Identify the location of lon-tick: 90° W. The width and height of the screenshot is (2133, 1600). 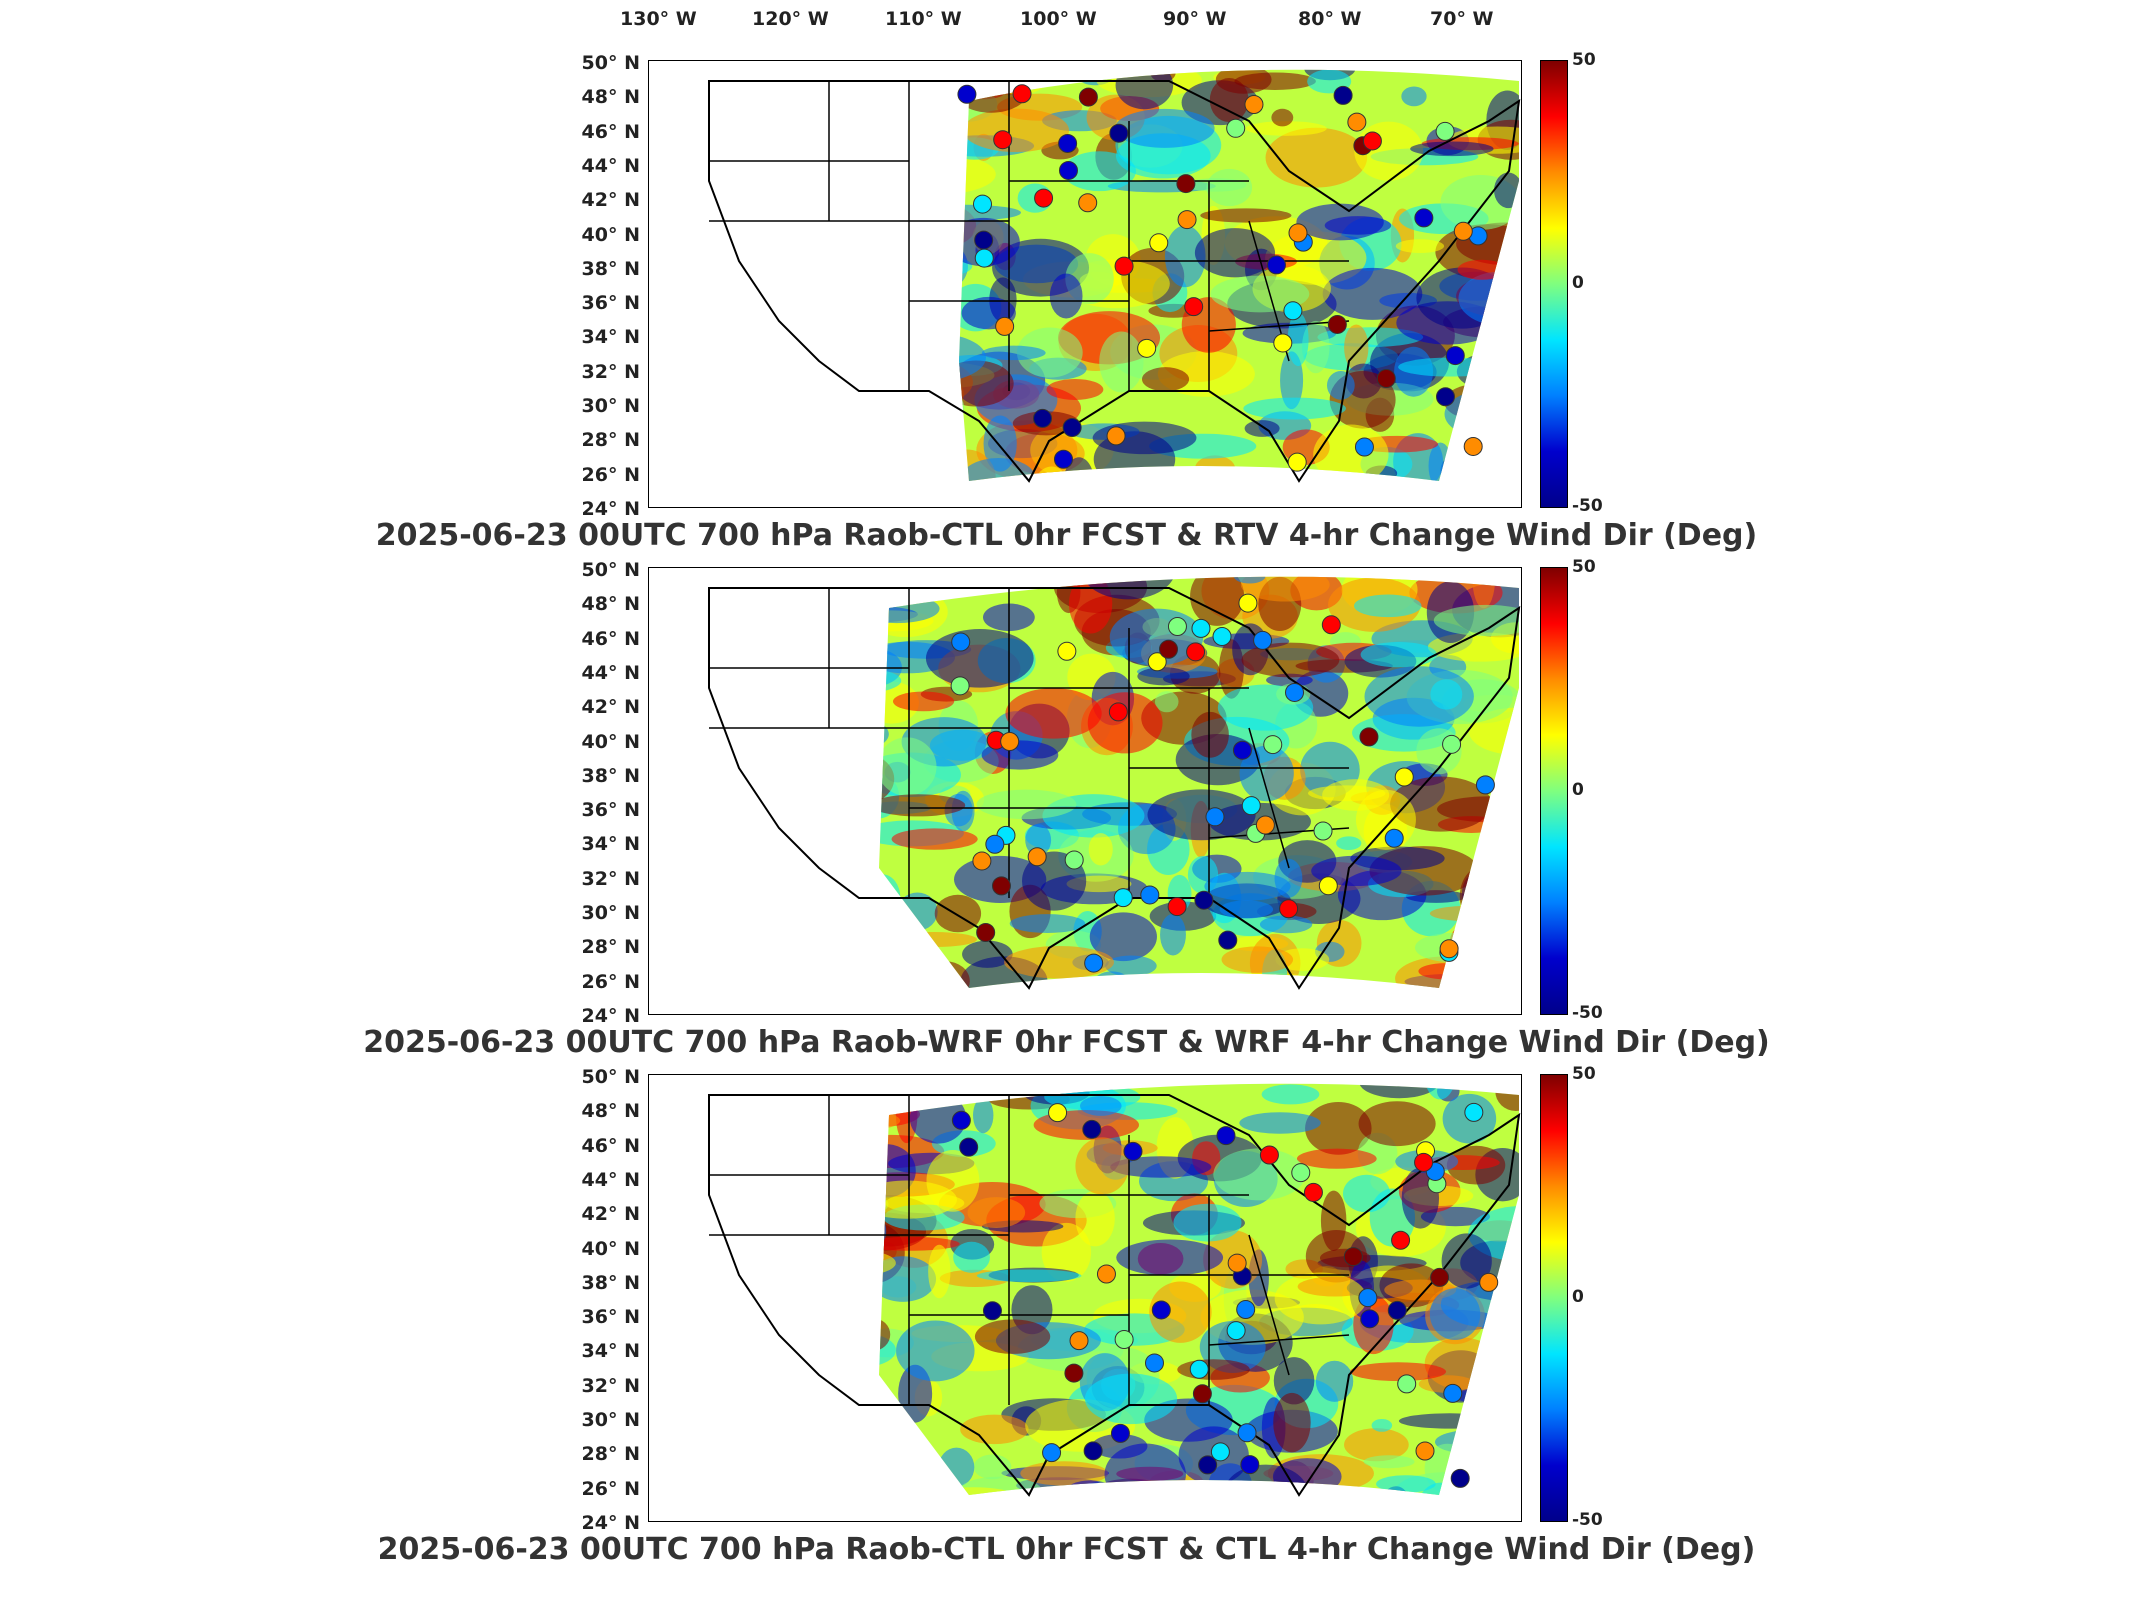
(1195, 19).